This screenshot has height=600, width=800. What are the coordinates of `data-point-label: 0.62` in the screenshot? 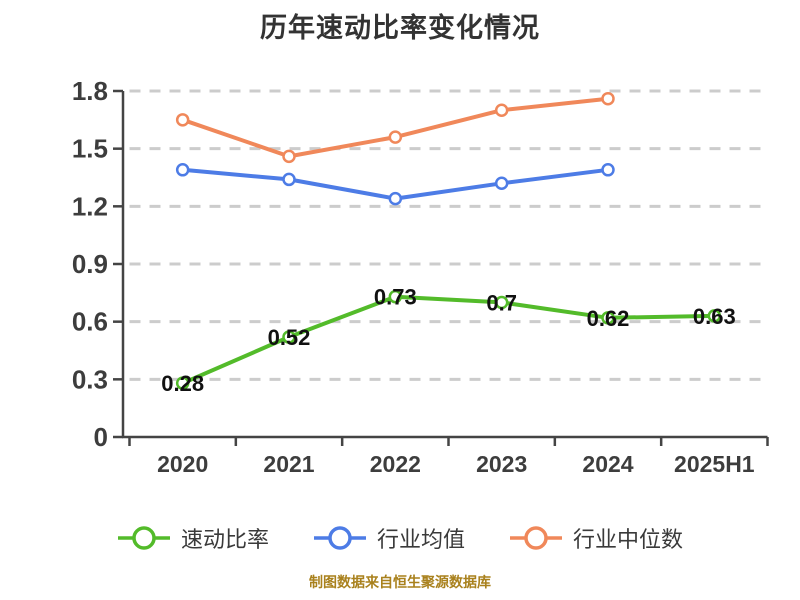 It's located at (608, 318).